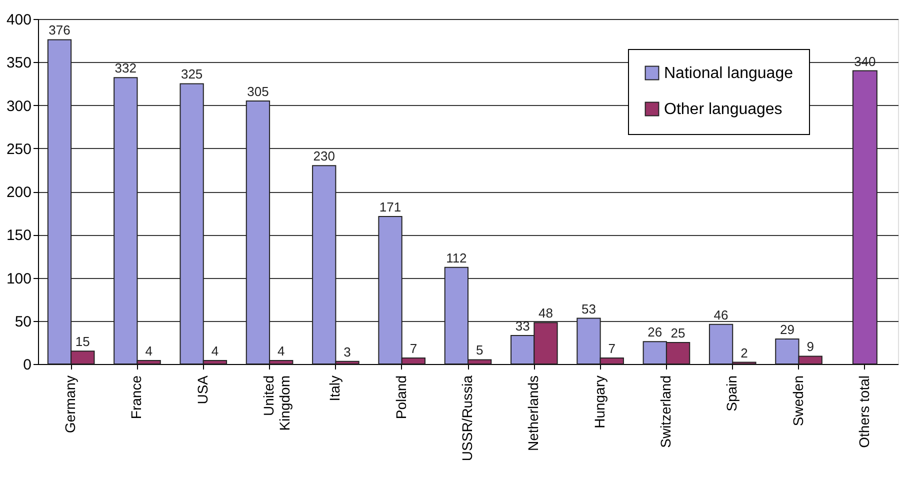 The height and width of the screenshot is (490, 917). Describe the element at coordinates (324, 156) in the screenshot. I see `data-label: 230` at that location.